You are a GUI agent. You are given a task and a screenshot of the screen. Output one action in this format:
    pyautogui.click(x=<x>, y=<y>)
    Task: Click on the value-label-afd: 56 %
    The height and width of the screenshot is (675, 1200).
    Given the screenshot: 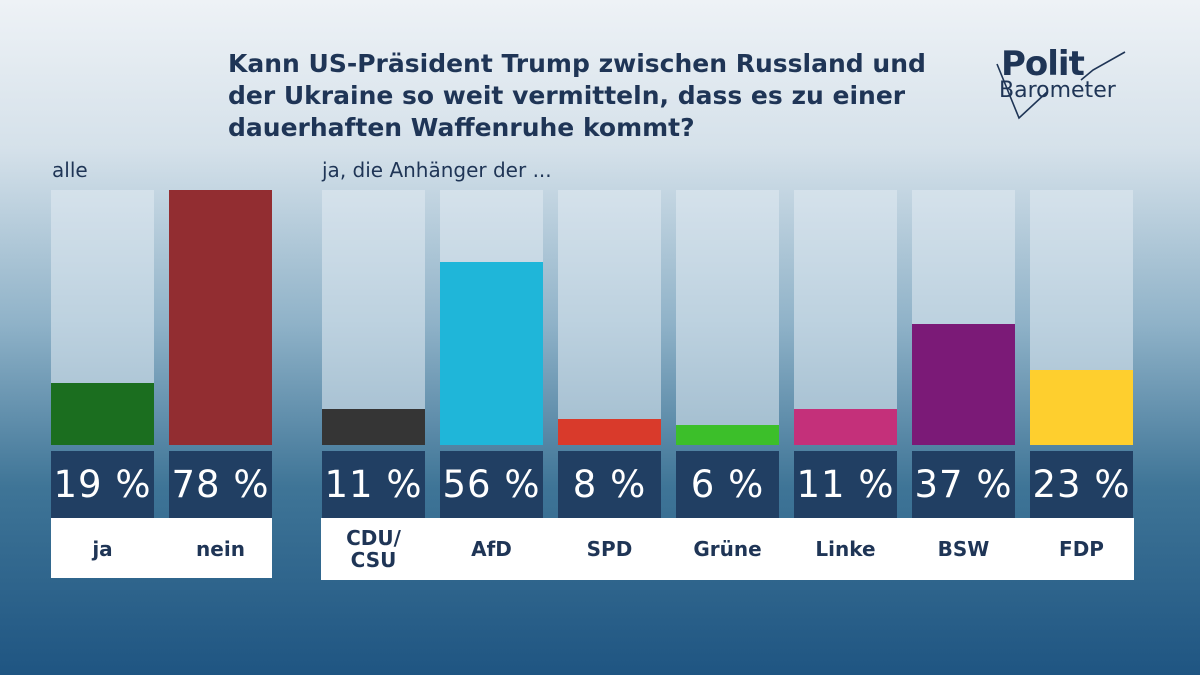 What is the action you would take?
    pyautogui.click(x=491, y=484)
    